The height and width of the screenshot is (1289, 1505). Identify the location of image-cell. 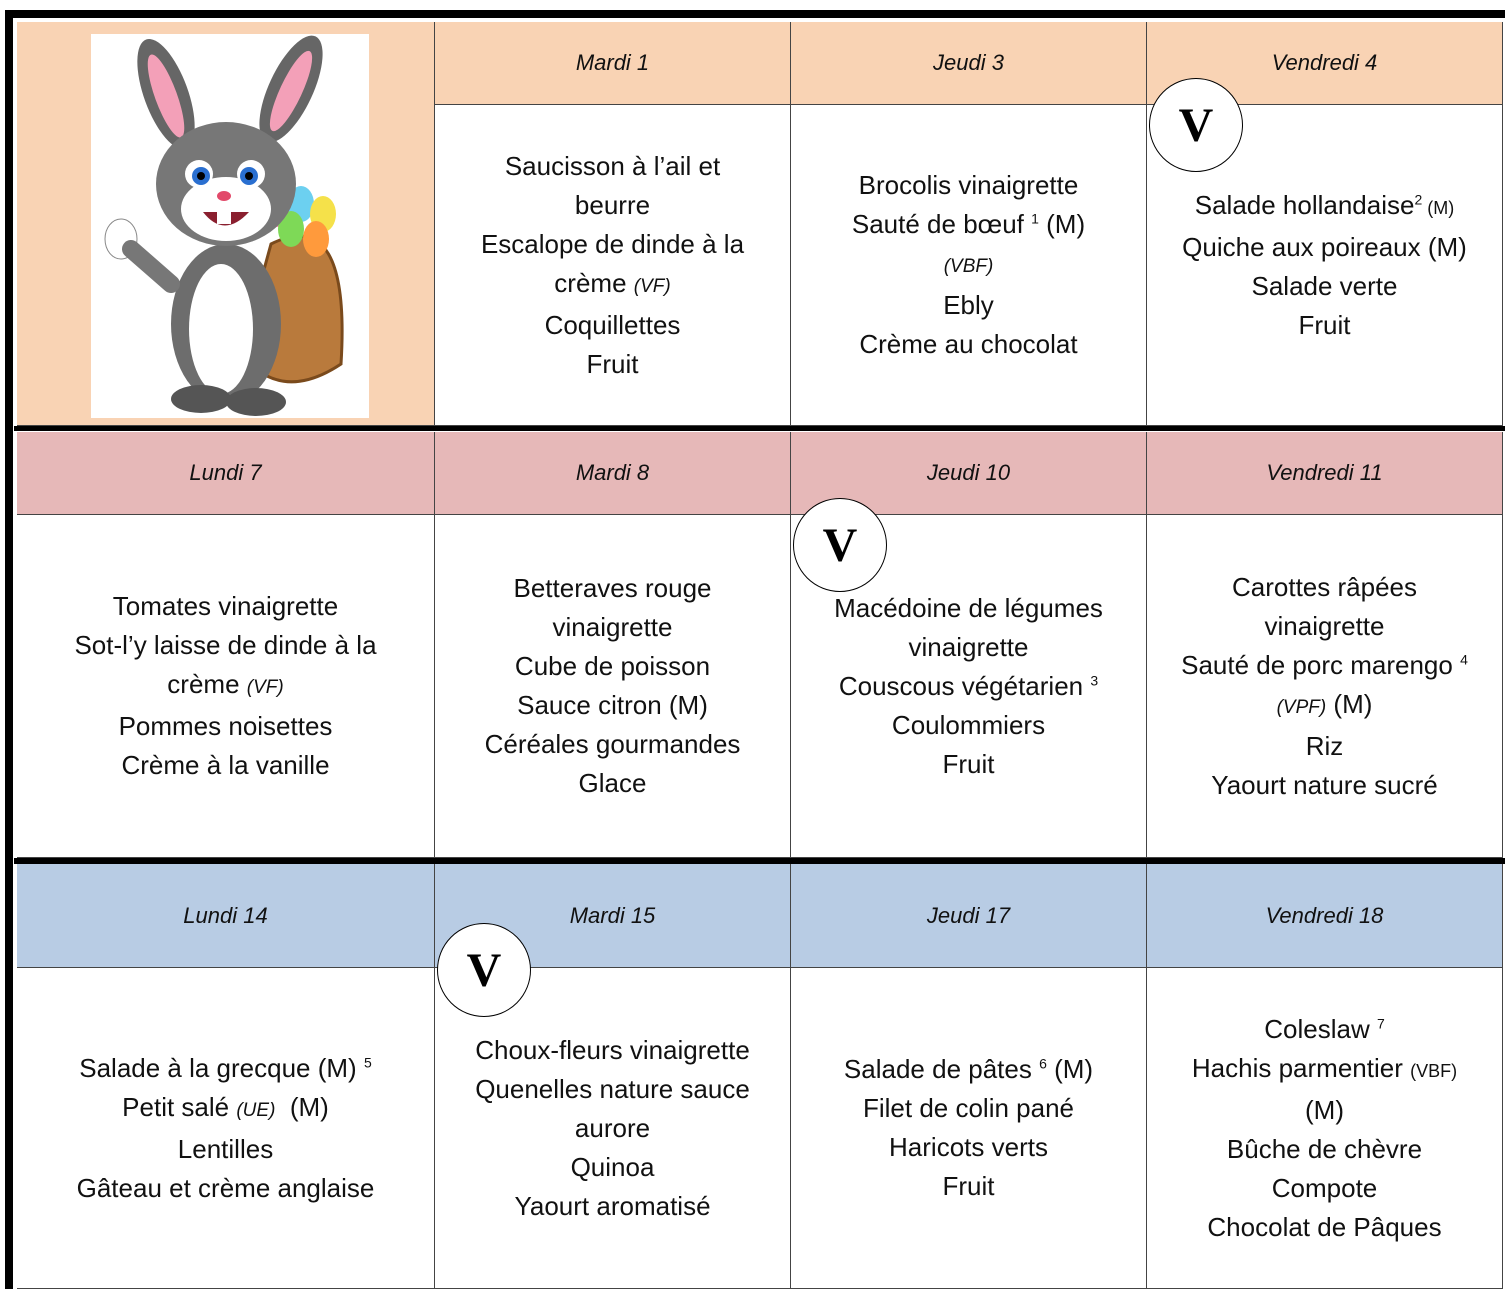
(226, 224).